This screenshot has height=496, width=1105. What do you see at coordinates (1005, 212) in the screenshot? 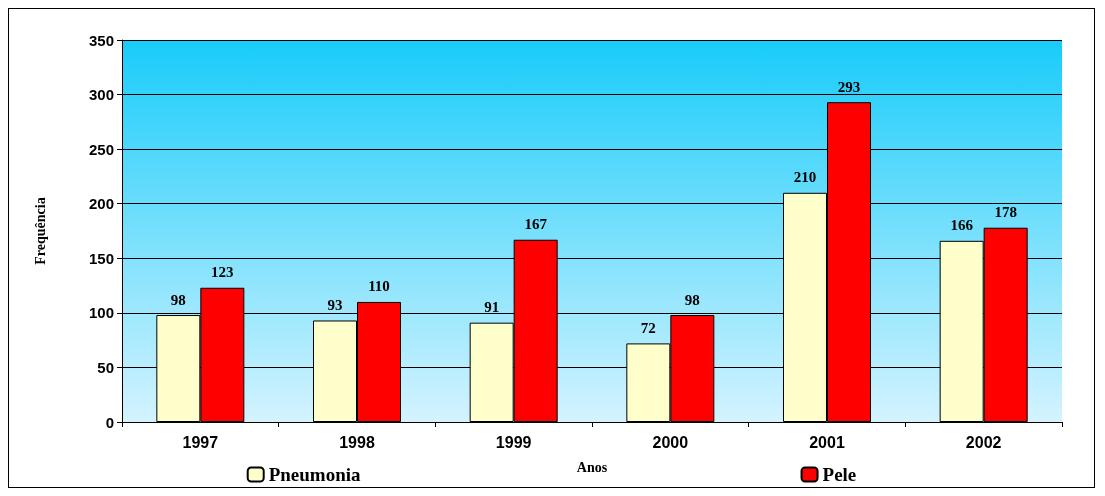
I see `data-label: 178` at bounding box center [1005, 212].